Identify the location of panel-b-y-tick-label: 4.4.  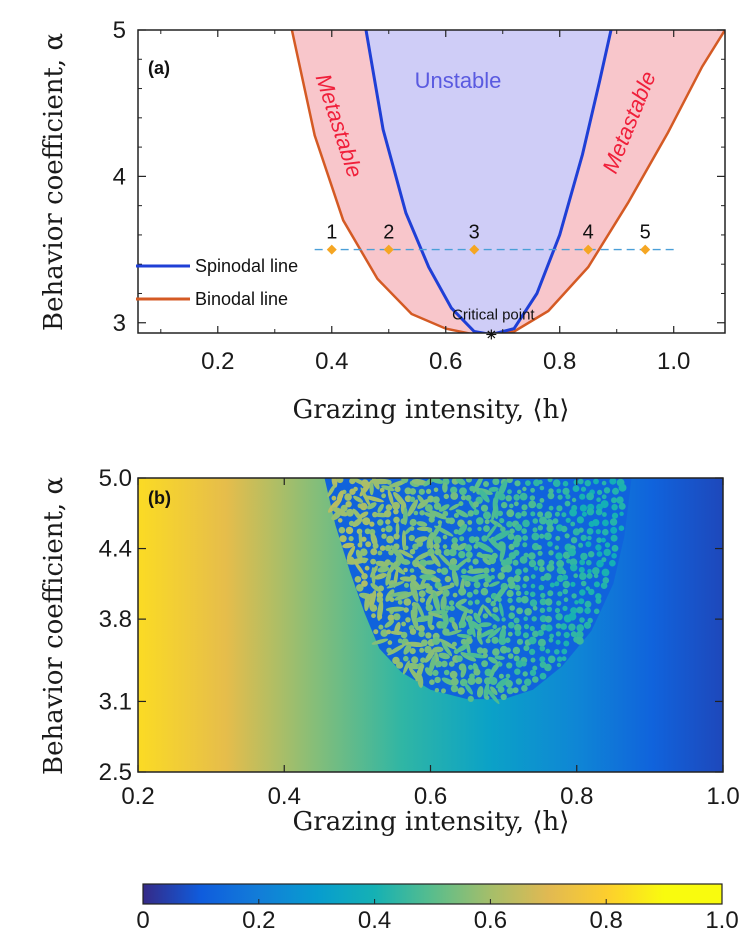
(115, 549).